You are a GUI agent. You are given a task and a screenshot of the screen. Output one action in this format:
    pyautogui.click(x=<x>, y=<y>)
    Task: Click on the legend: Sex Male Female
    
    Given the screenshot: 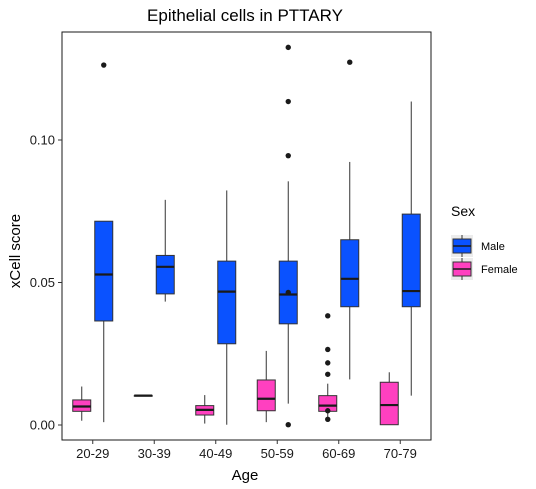 What is the action you would take?
    pyautogui.click(x=484, y=241)
    